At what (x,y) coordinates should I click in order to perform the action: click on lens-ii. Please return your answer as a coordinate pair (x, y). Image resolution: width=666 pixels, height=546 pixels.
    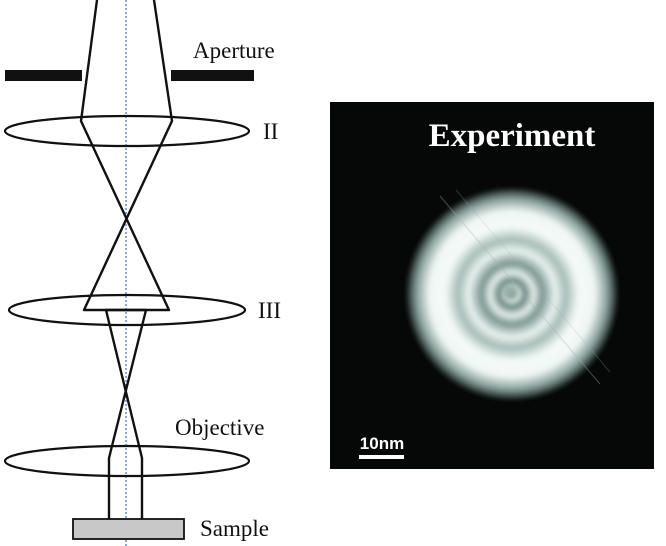
    Looking at the image, I should click on (127, 131).